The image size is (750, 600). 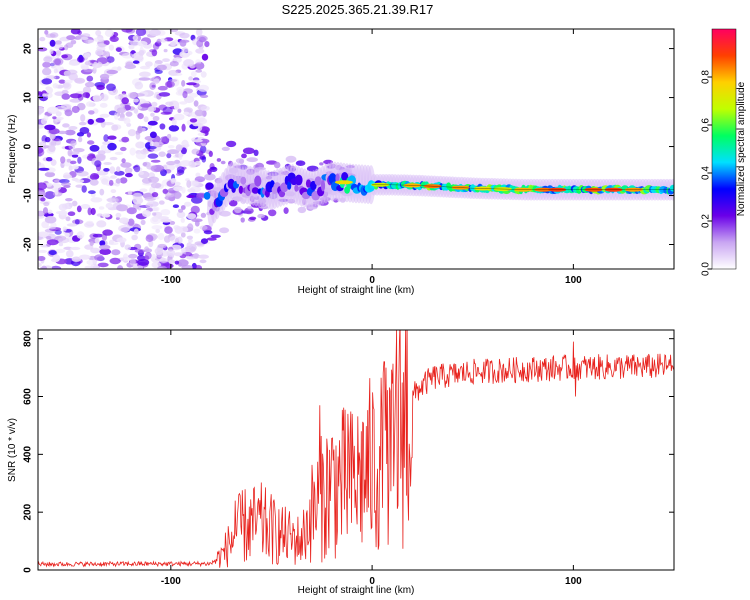 What do you see at coordinates (28, 570) in the screenshot?
I see `snr-y-tick-label: 0` at bounding box center [28, 570].